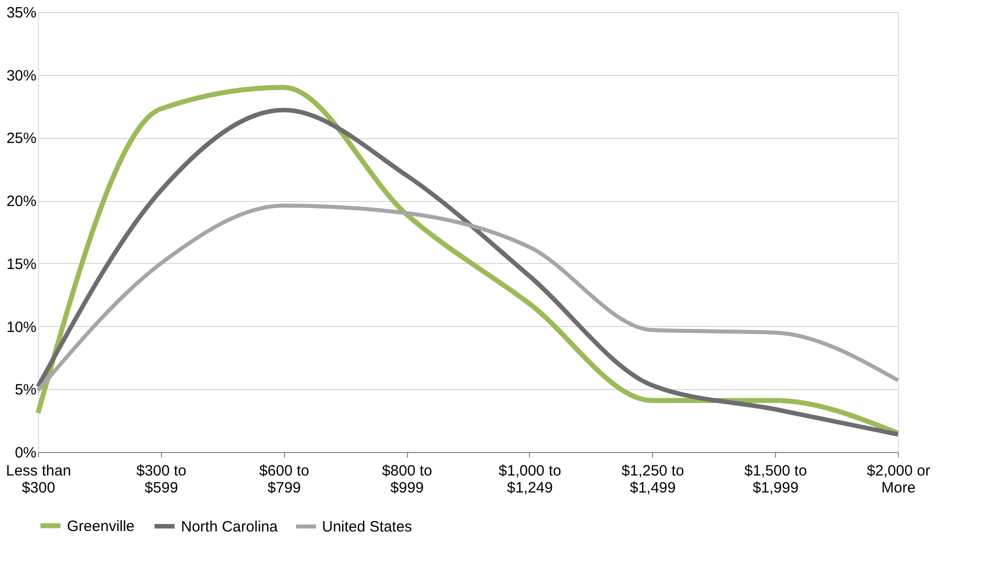 This screenshot has height=584, width=1000. Describe the element at coordinates (775, 479) in the screenshot. I see `x-tick-label: $1,500 to $1,999` at that location.